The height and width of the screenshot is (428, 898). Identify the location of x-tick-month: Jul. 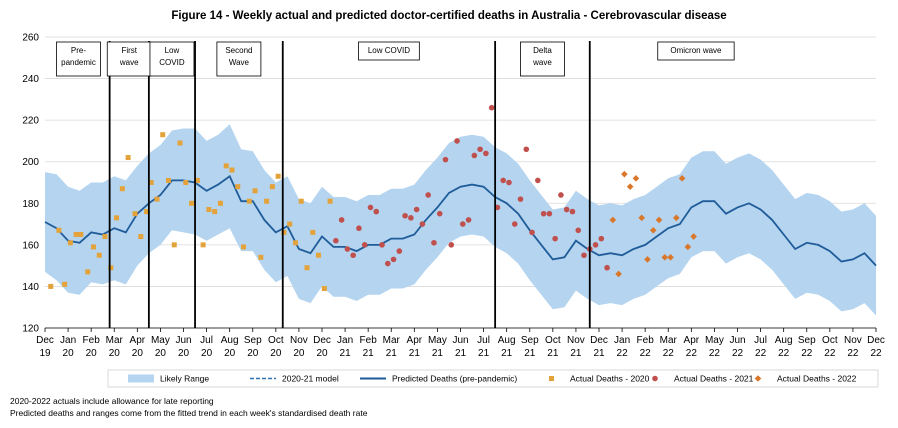
(206, 340).